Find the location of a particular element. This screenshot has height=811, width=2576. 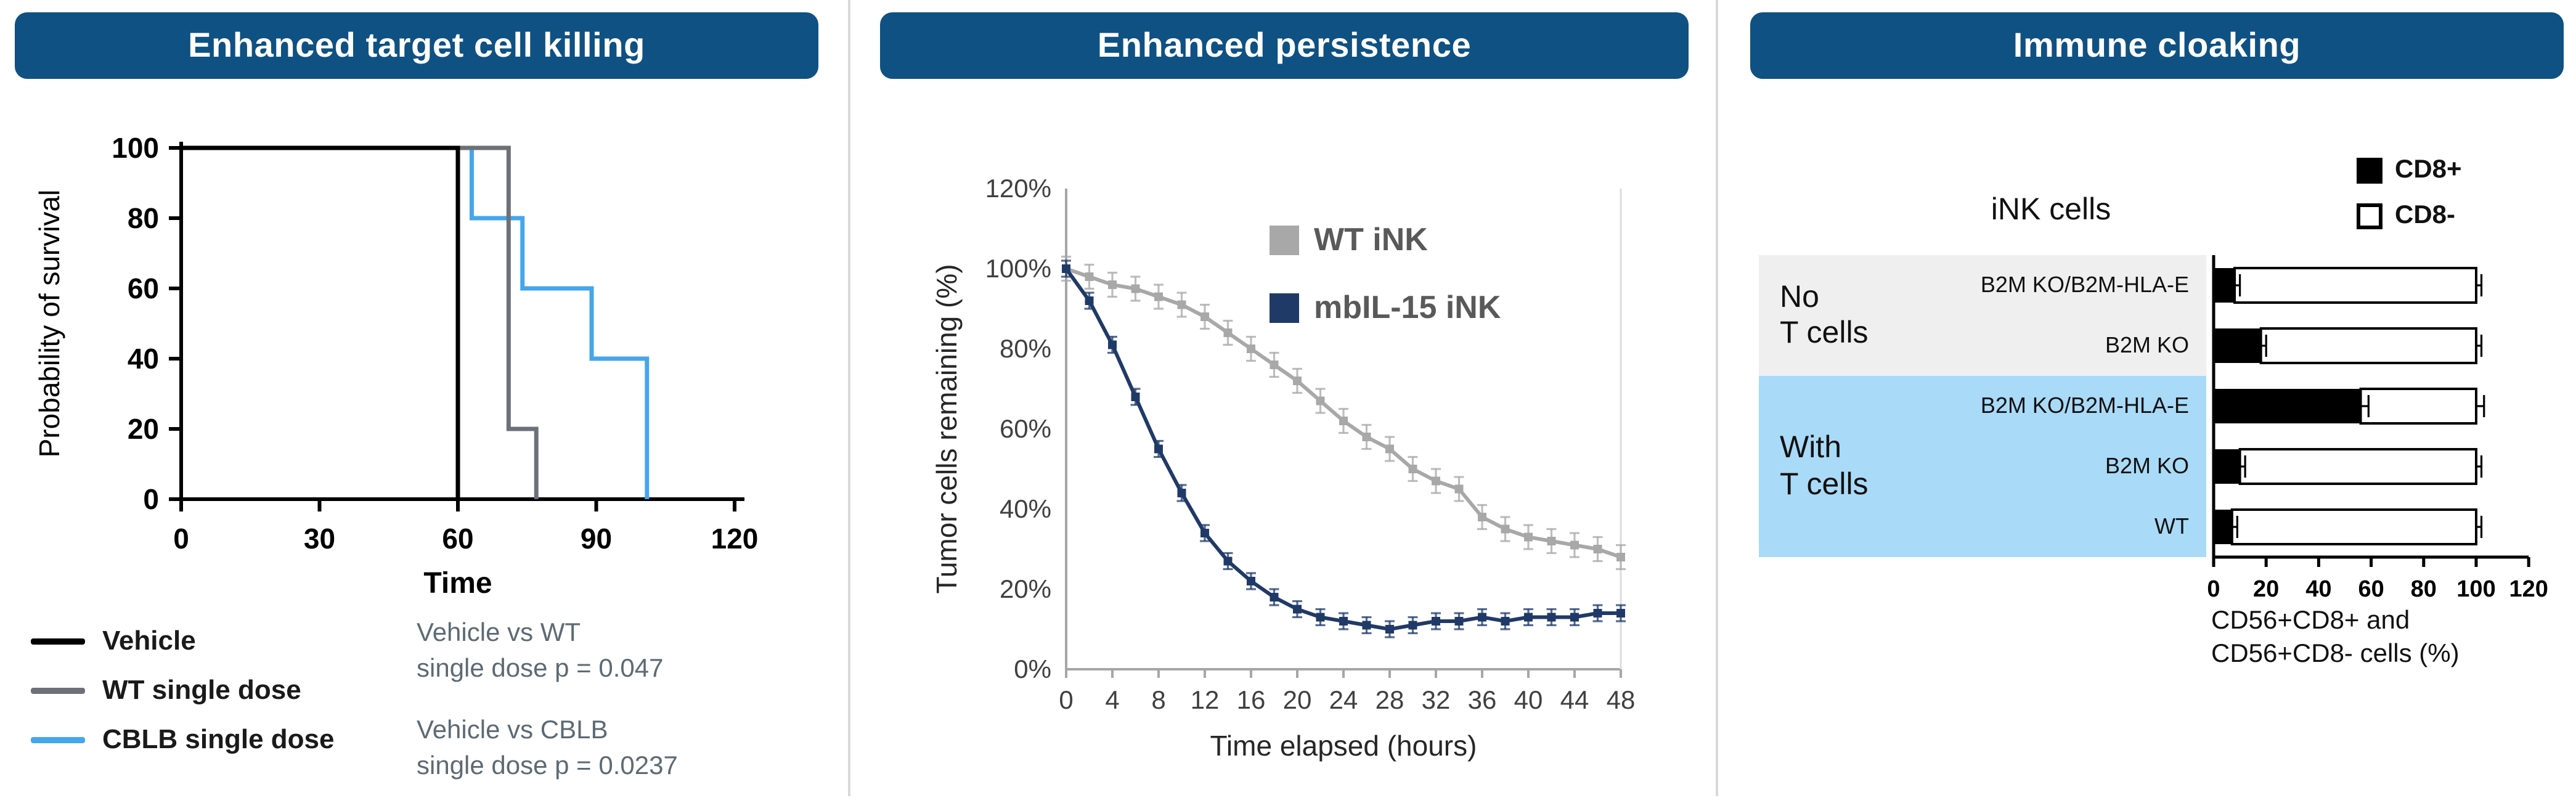

bar-axes: 0 20 40 60 80 100 120 is located at coordinates (2378, 428).